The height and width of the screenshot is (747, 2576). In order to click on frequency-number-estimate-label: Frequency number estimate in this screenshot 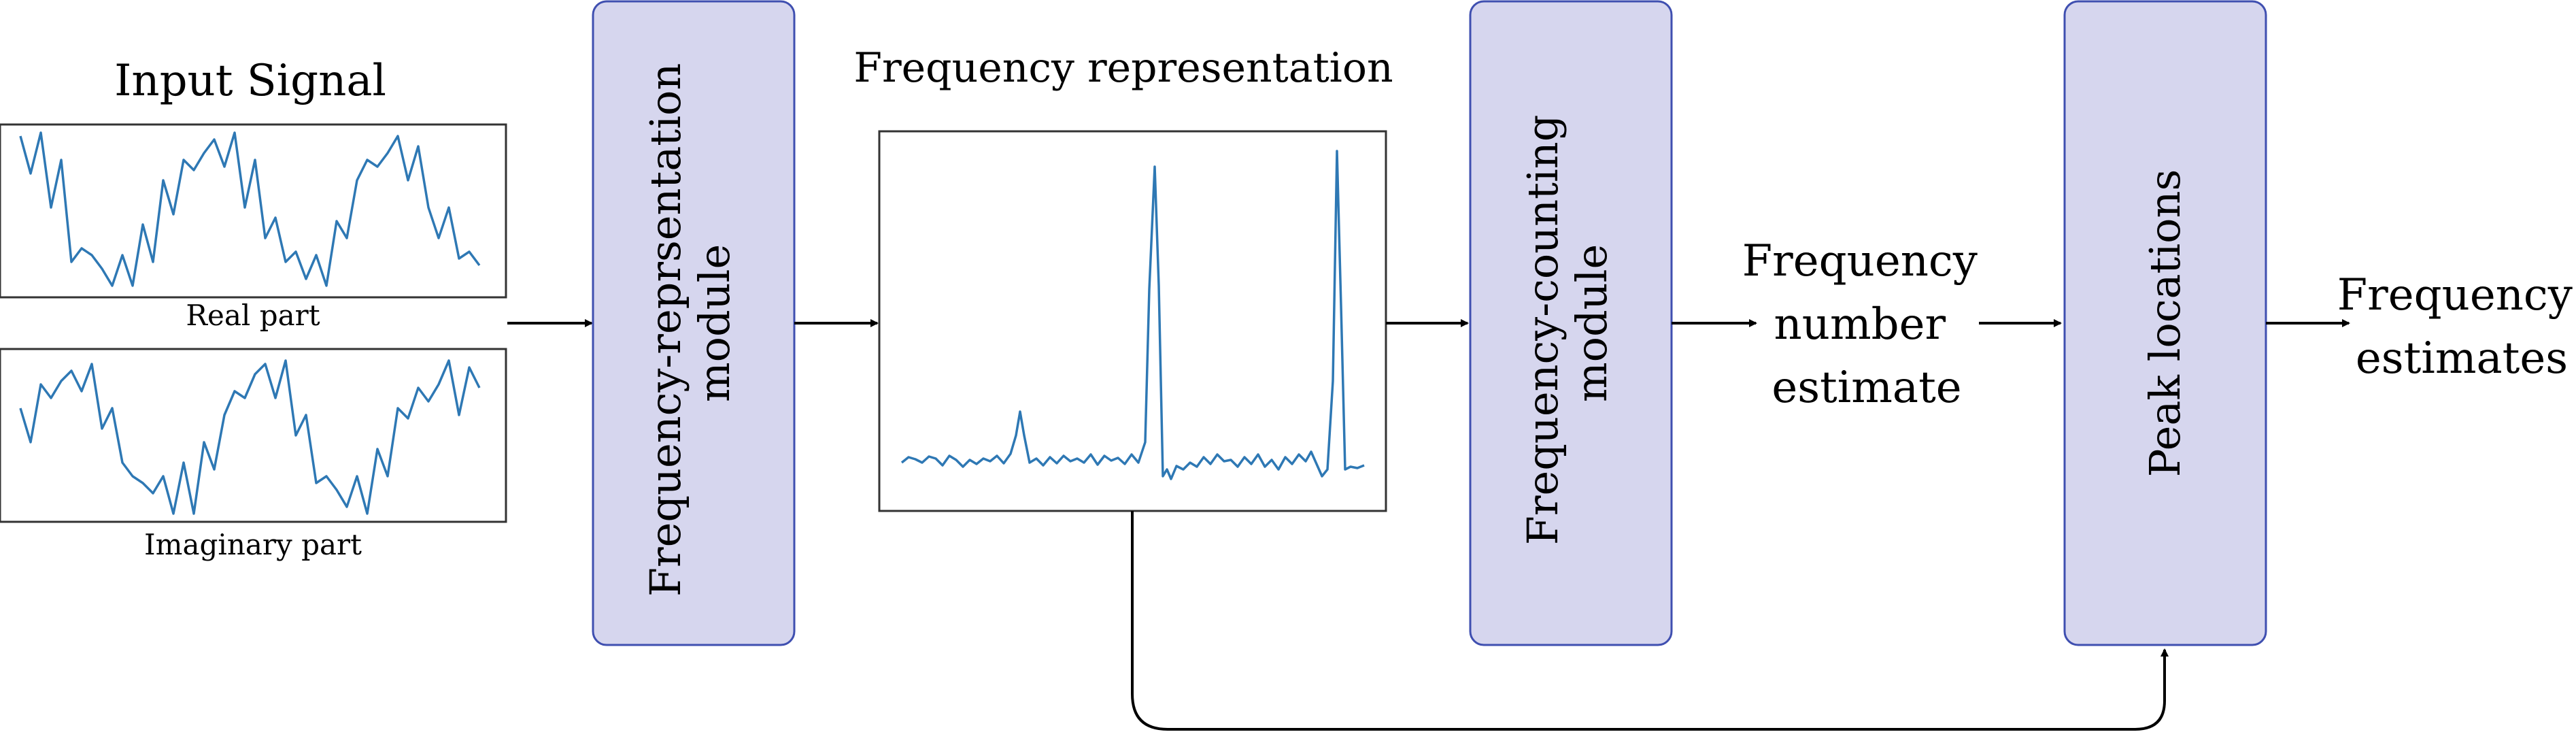, I will do `click(1867, 324)`.